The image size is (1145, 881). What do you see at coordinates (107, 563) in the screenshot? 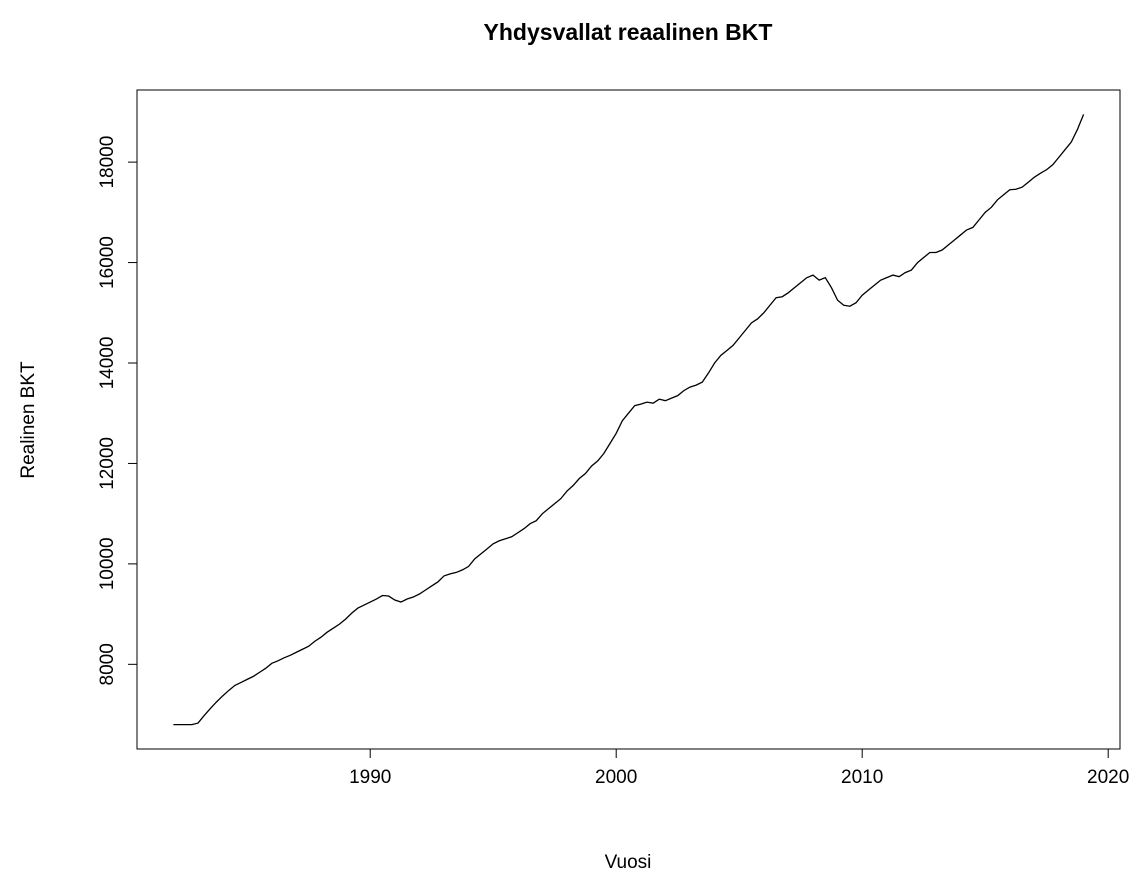
I see `y-tick-label: 10000` at bounding box center [107, 563].